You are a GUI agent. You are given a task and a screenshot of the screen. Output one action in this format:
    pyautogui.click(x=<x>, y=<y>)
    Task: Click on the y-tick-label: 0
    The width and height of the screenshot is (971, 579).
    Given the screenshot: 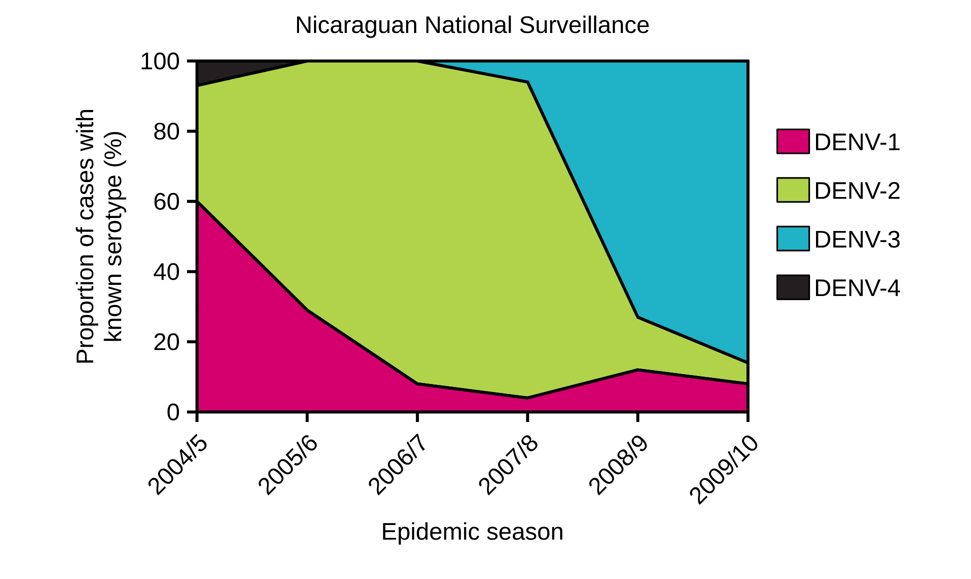 What is the action you would take?
    pyautogui.click(x=174, y=412)
    